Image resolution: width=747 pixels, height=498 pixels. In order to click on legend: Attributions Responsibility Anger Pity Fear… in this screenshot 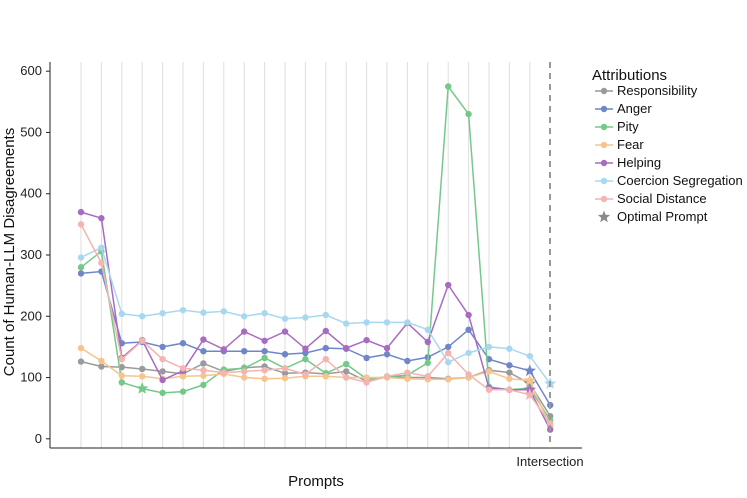, I will do `click(667, 145)`.